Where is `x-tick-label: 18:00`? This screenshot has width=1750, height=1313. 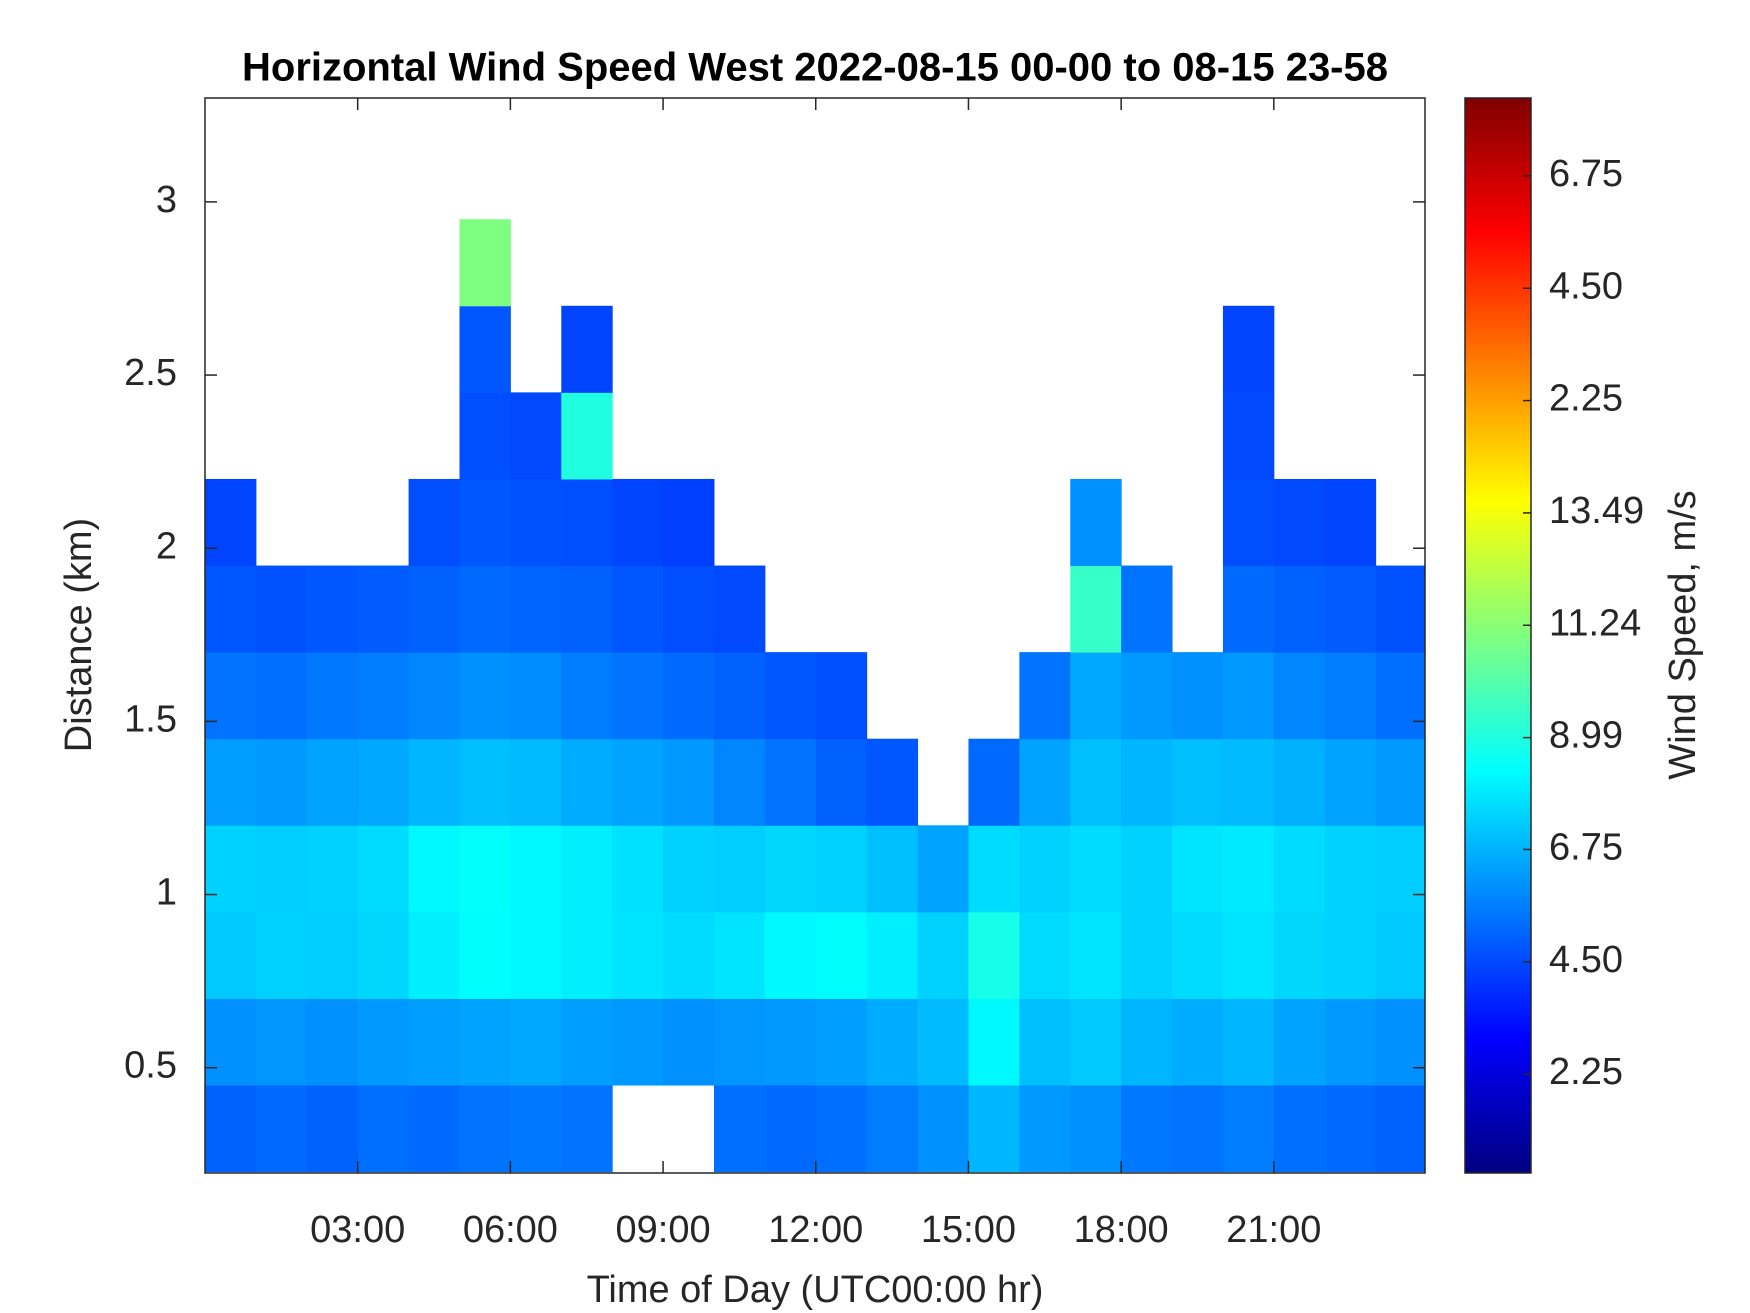
x-tick-label: 18:00 is located at coordinates (1121, 1230).